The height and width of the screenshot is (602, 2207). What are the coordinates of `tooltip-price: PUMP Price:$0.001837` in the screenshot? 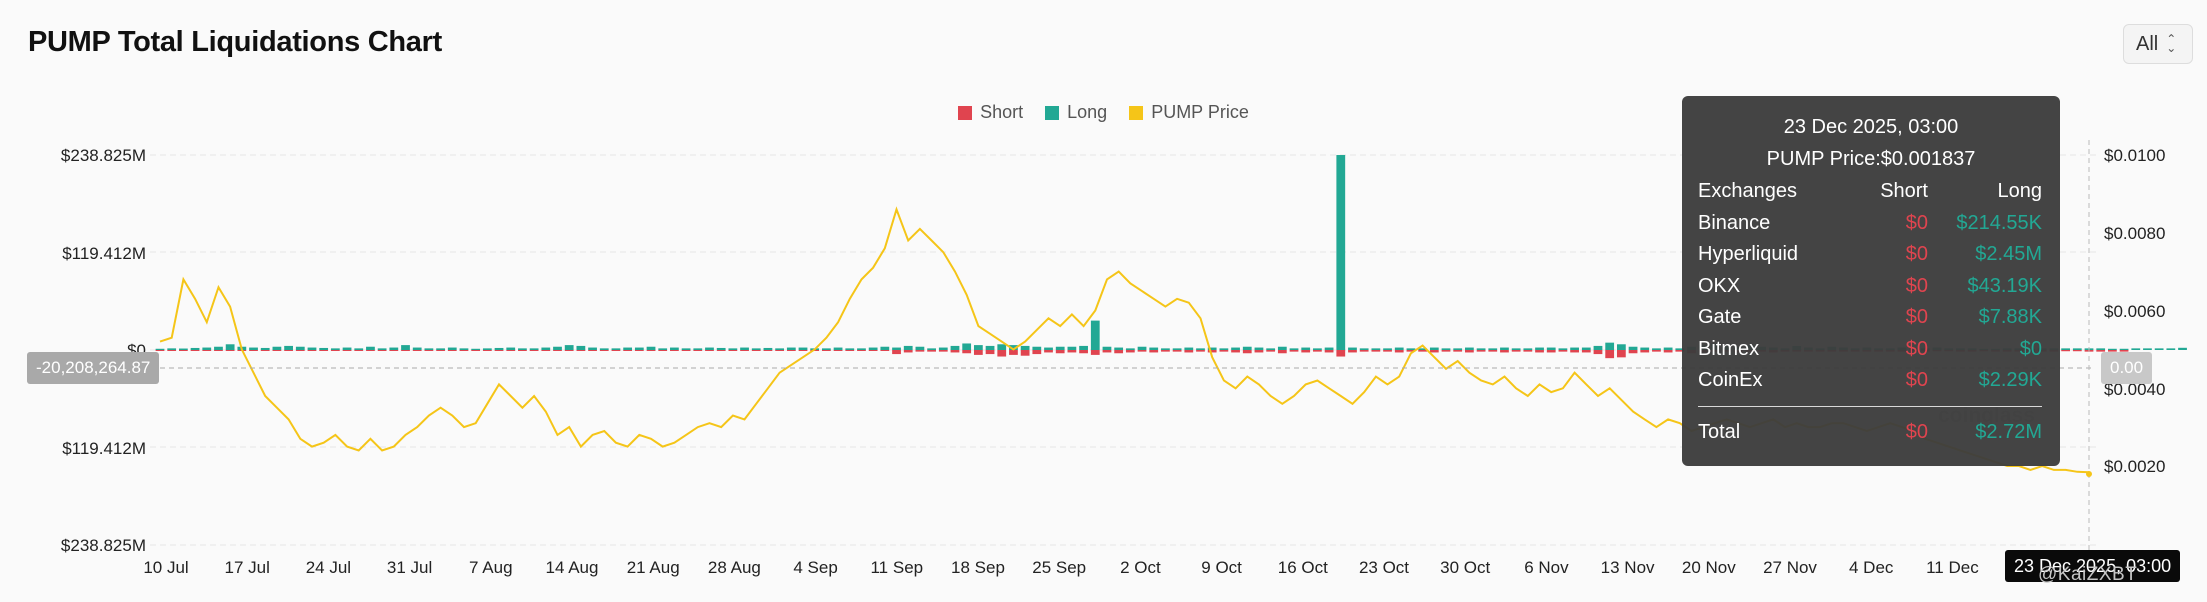 It's located at (1871, 159).